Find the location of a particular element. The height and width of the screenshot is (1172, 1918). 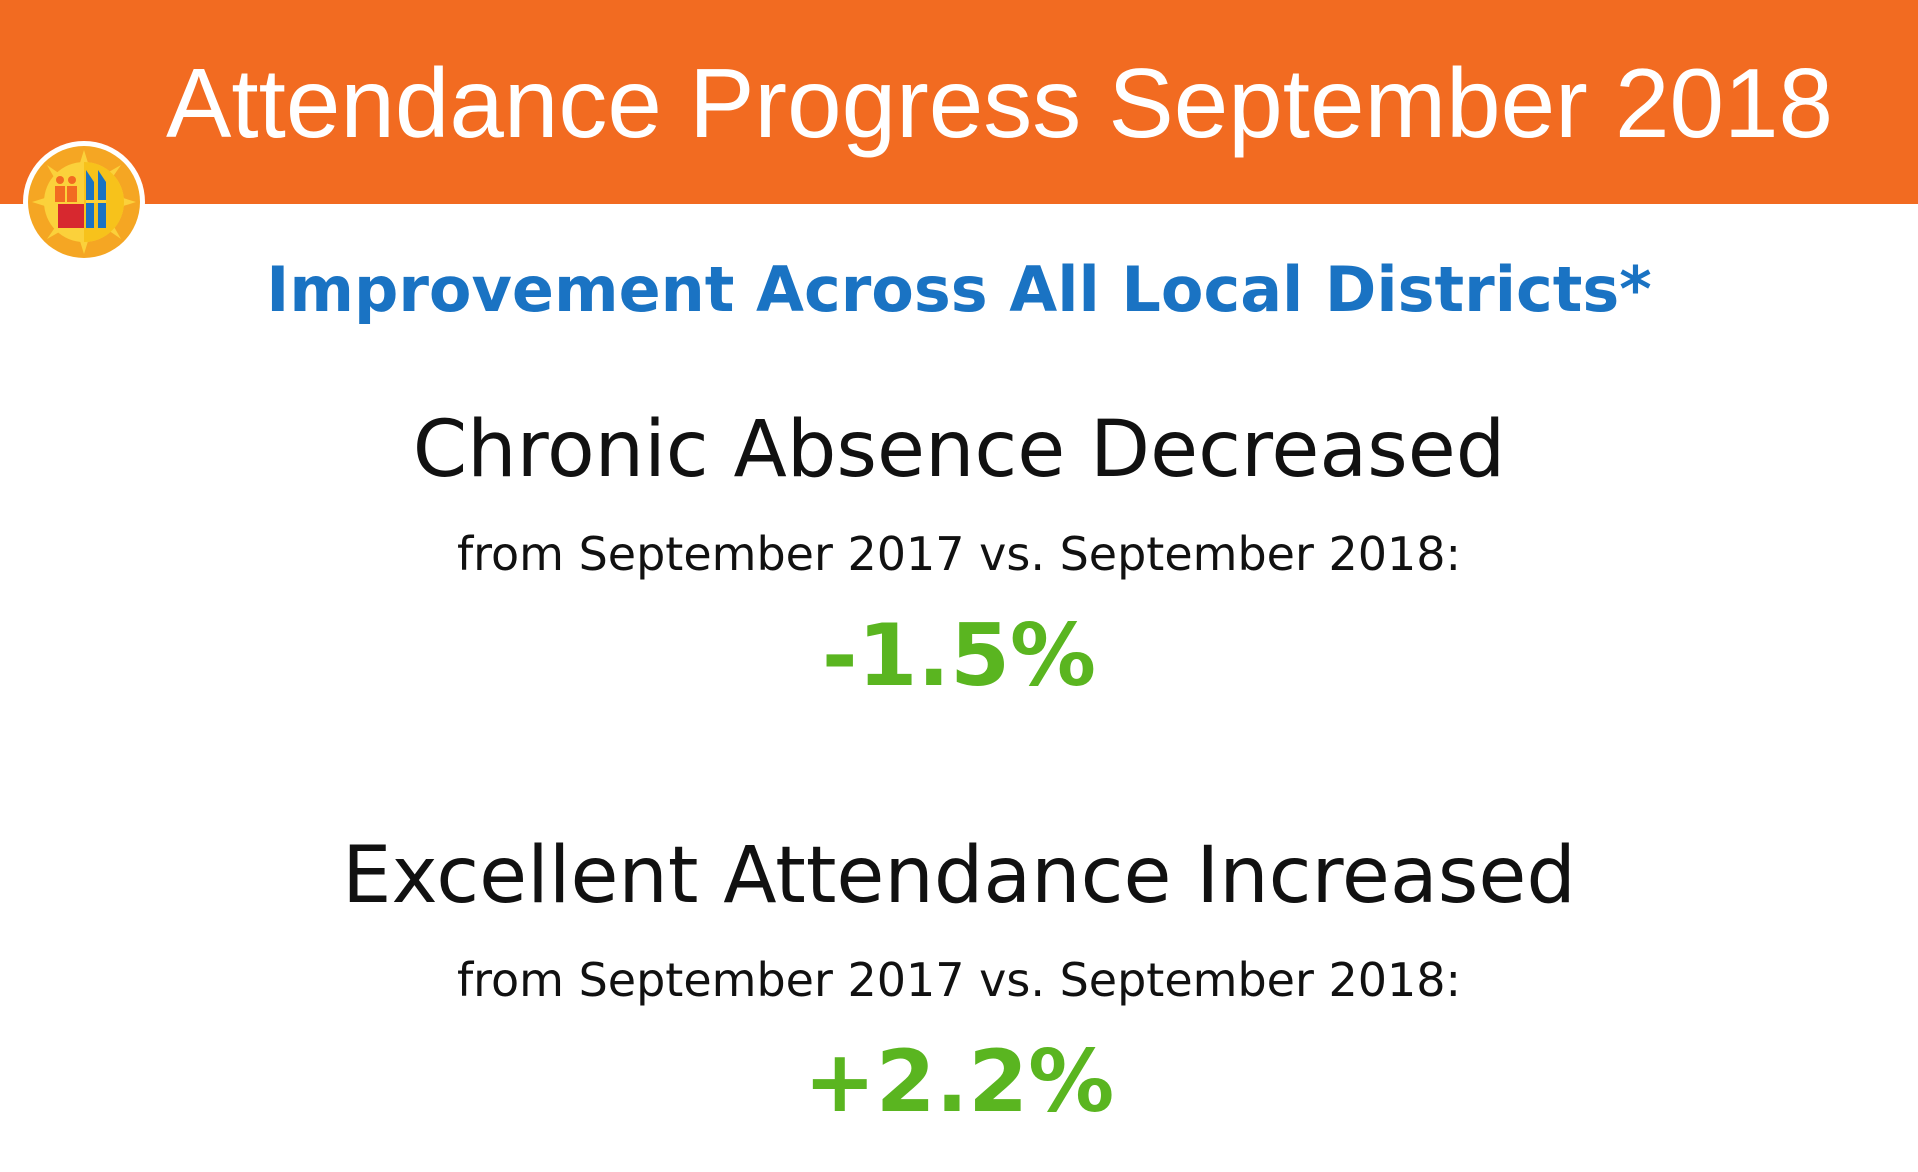

subtitle: Improvement Across All Local Districts* is located at coordinates (959, 289).